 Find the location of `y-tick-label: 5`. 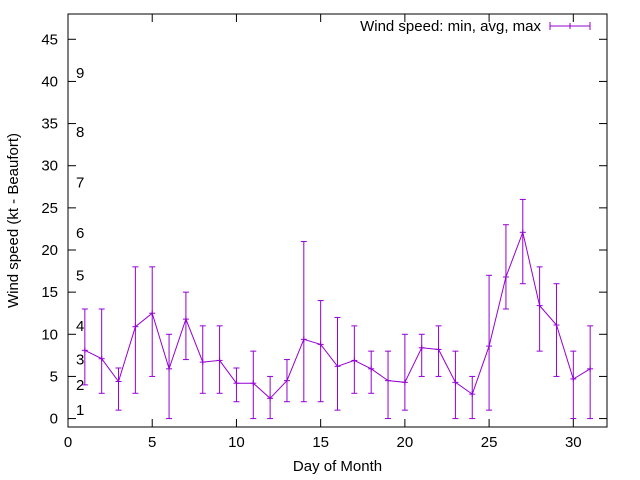

y-tick-label: 5 is located at coordinates (54, 376).